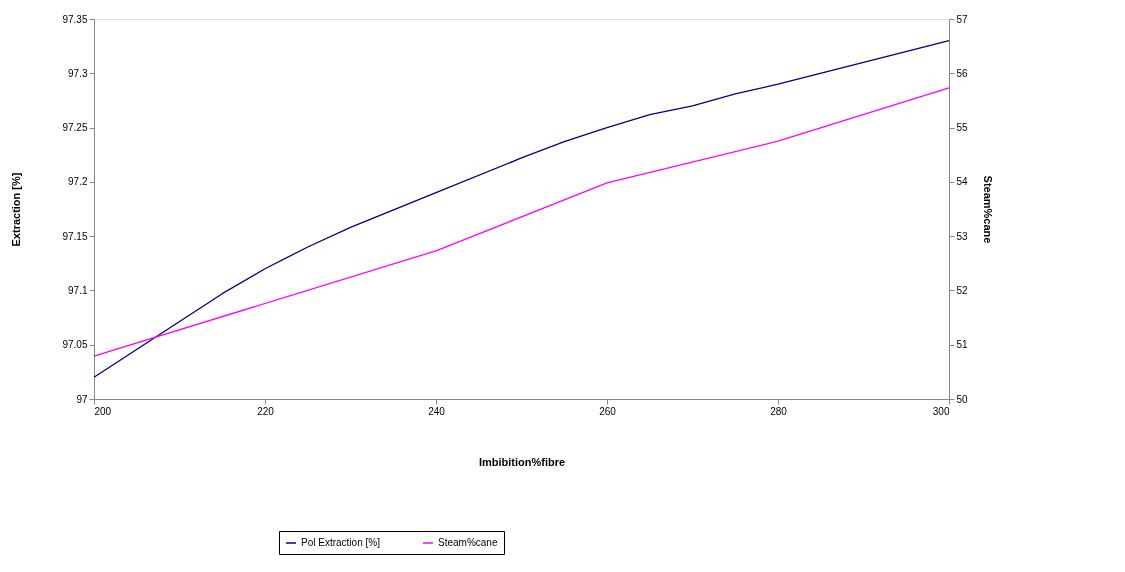  Describe the element at coordinates (987, 209) in the screenshot. I see `y2-axis-title: Steam%cane` at that location.